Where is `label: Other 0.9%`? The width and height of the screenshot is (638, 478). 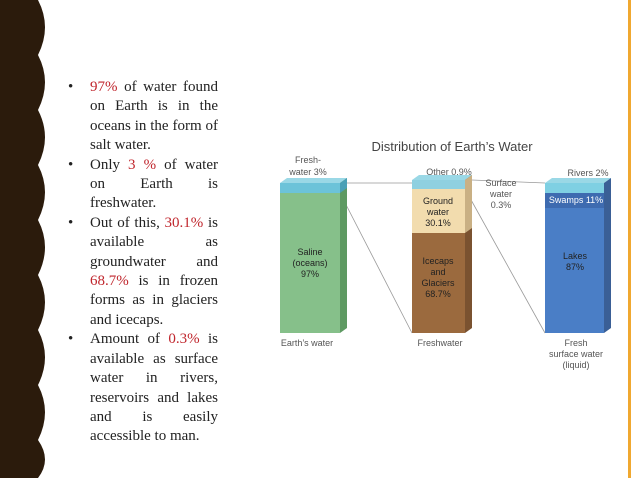 label: Other 0.9% is located at coordinates (449, 172).